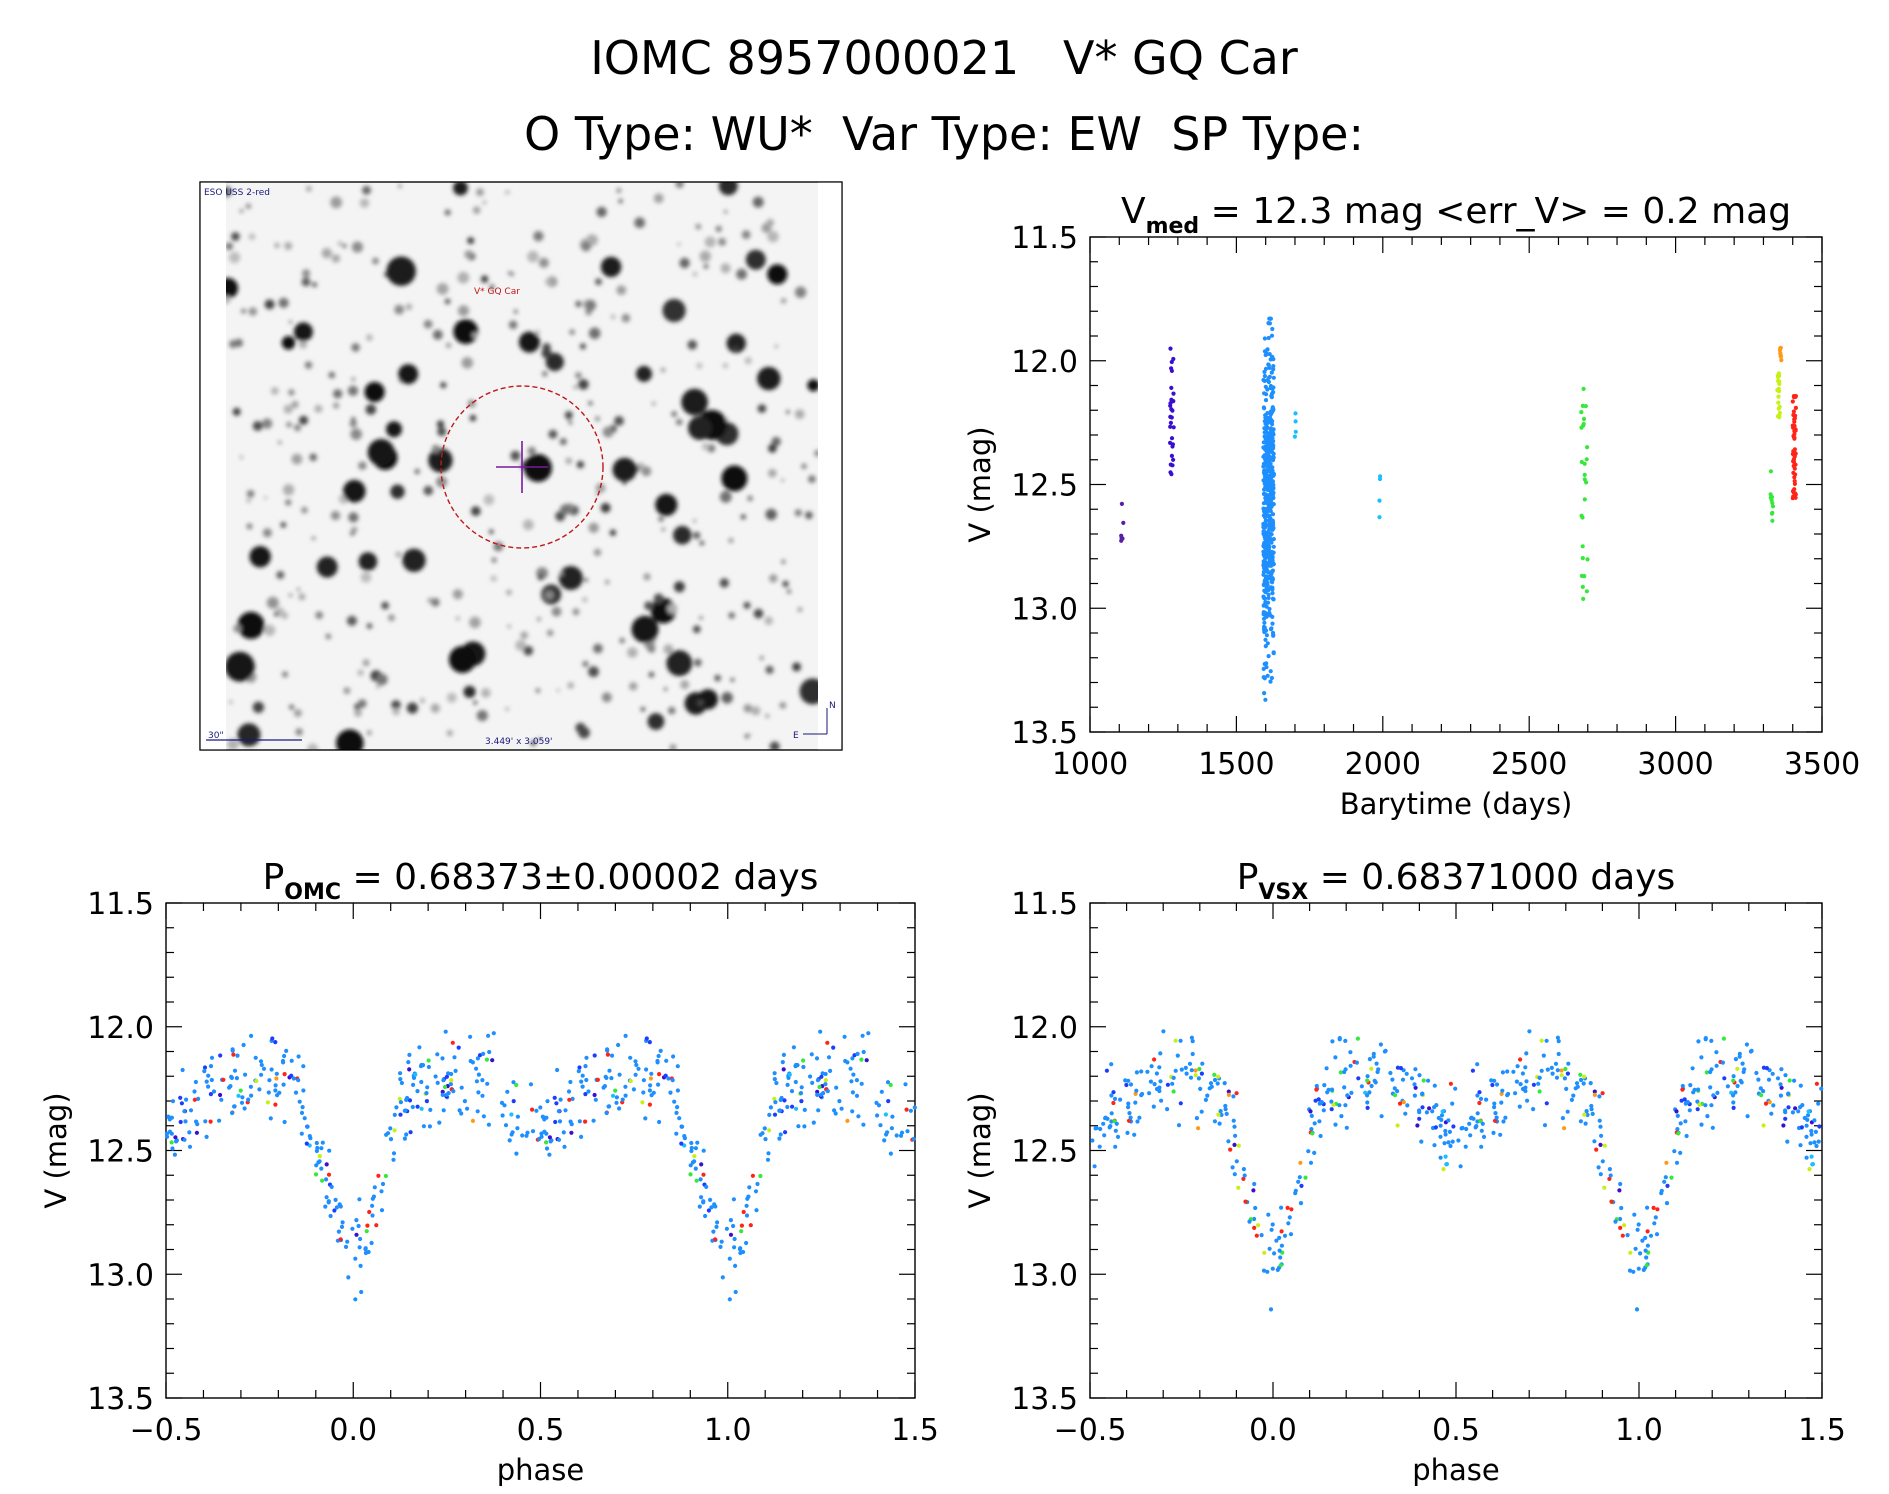 This screenshot has height=1494, width=1889. What do you see at coordinates (579, 877) in the screenshot?
I see `phase-omc-title-rest: = 0.68373±0.00002 days` at bounding box center [579, 877].